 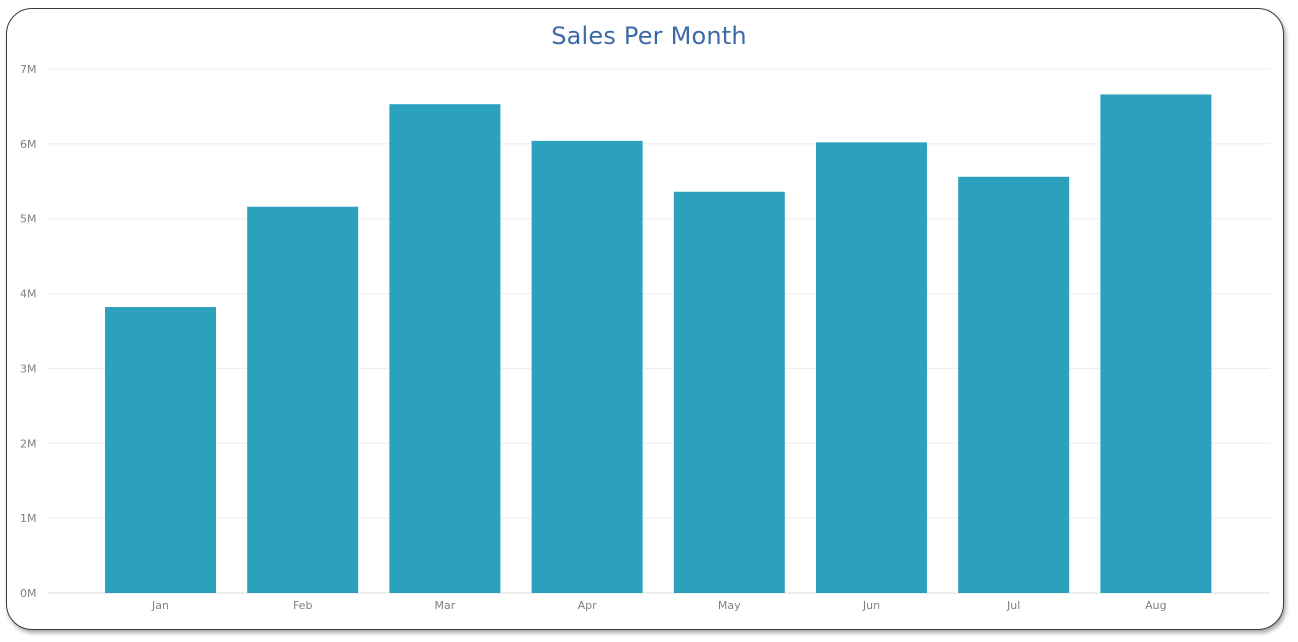 What do you see at coordinates (28, 69) in the screenshot?
I see `y-tick-label: 7M` at bounding box center [28, 69].